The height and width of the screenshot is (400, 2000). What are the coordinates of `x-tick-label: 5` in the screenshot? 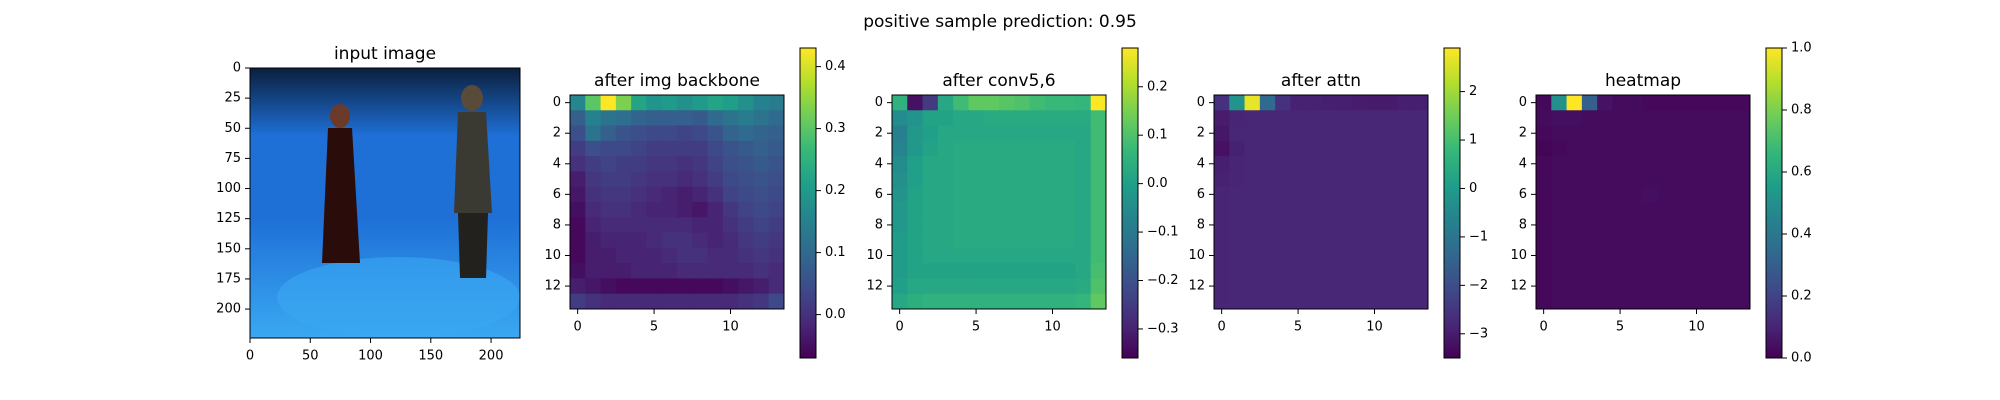 It's located at (1298, 327).